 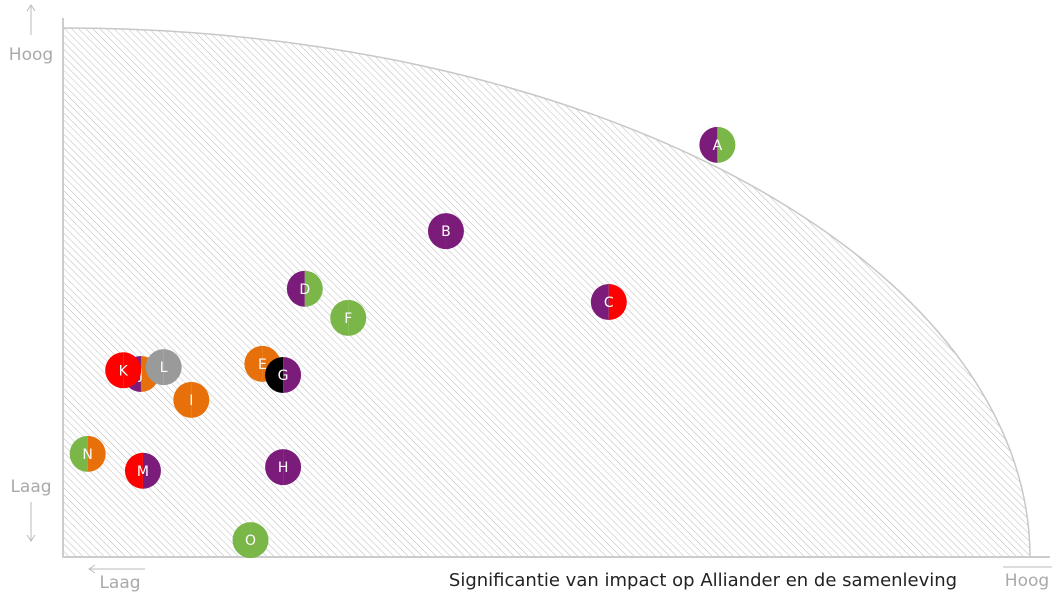 I want to click on point-label: G, so click(x=283, y=376).